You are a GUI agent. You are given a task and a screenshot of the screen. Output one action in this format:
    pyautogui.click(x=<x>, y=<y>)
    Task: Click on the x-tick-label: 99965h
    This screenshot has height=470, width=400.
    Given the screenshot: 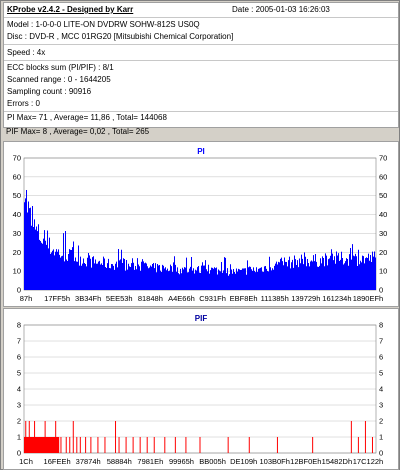 What is the action you would take?
    pyautogui.click(x=181, y=461)
    